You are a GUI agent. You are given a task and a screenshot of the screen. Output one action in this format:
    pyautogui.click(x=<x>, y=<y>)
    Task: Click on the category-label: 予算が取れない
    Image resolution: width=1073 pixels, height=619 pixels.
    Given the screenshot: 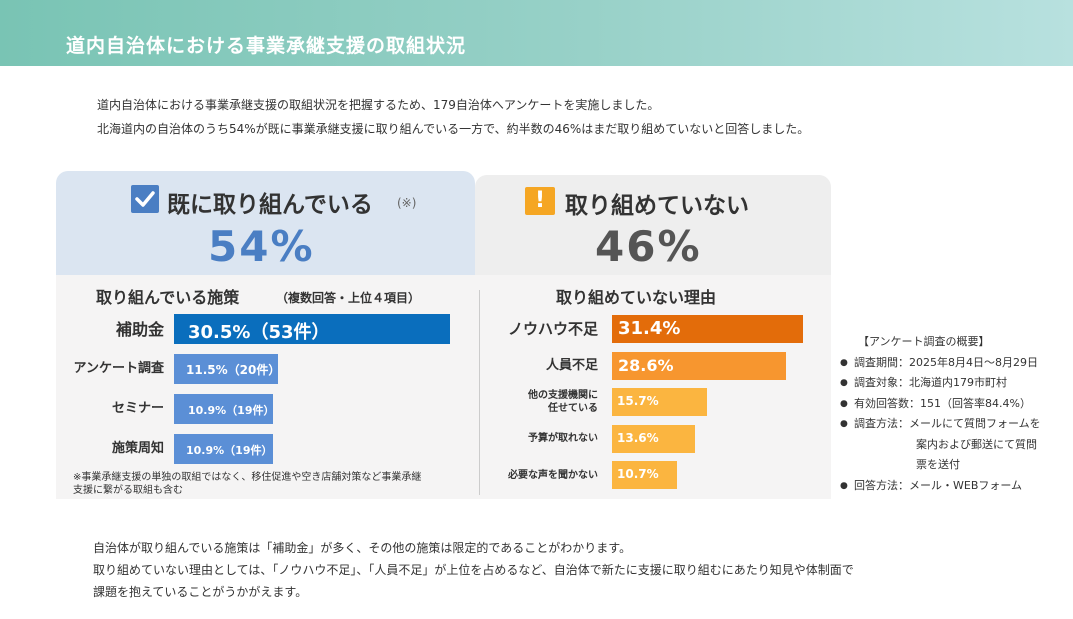 What is the action you would take?
    pyautogui.click(x=540, y=438)
    